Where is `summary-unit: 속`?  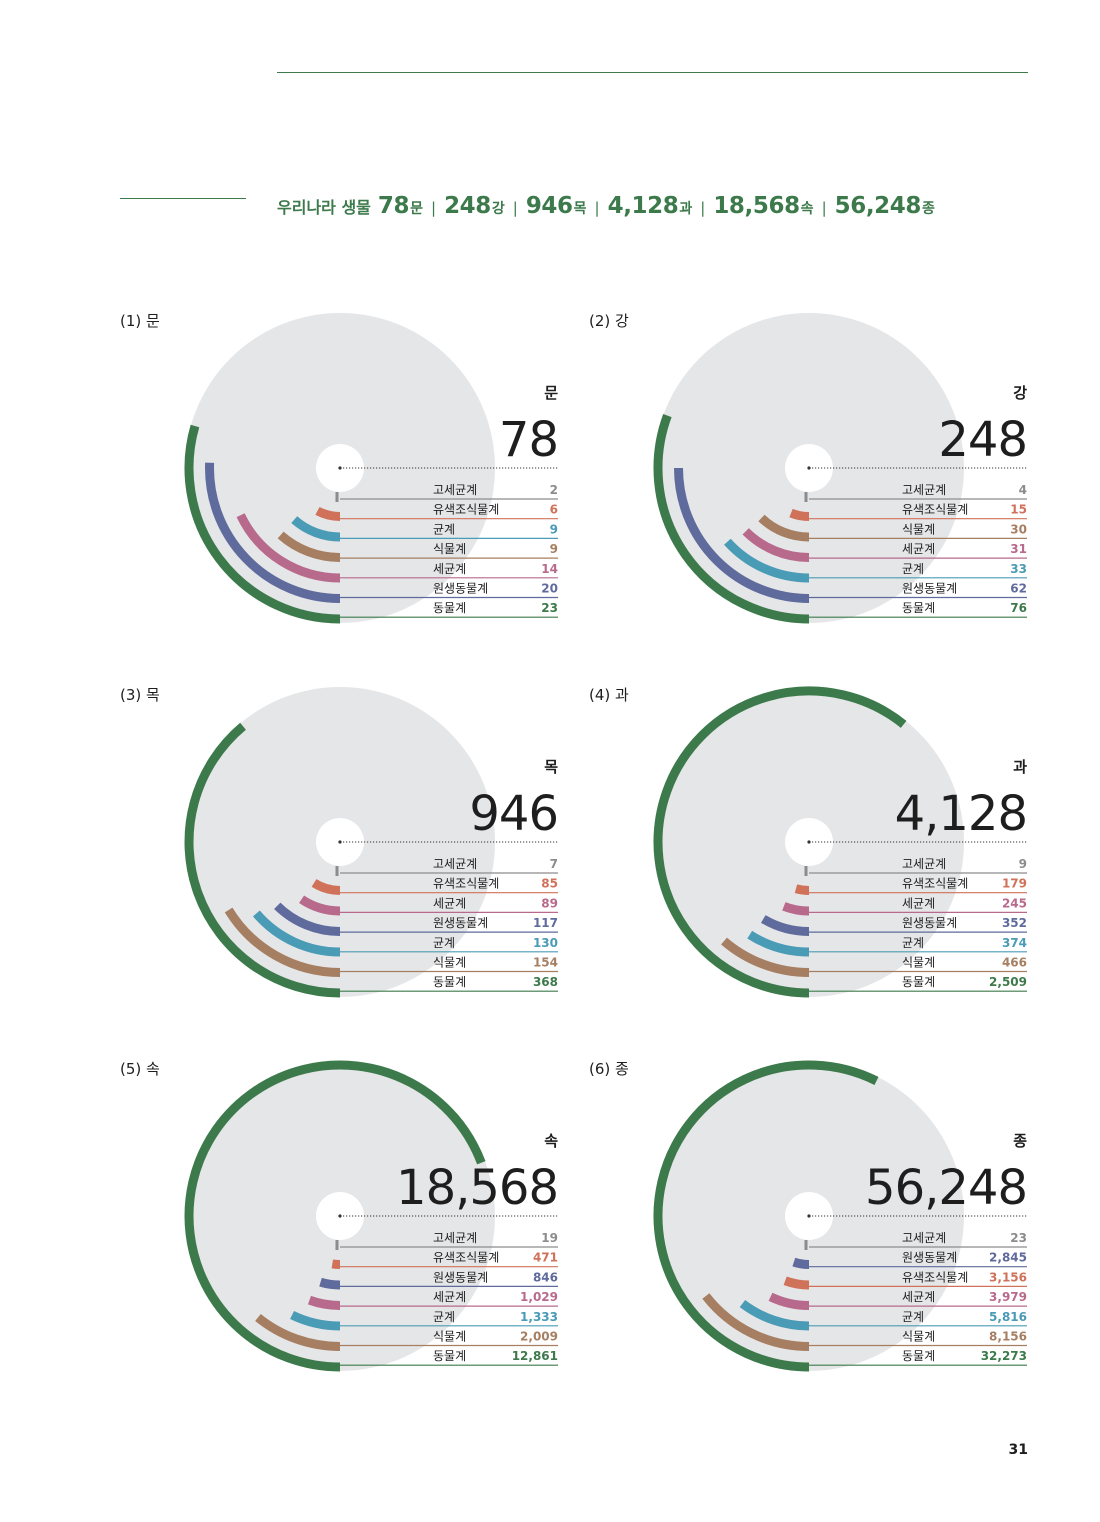
summary-unit: 속 is located at coordinates (807, 209).